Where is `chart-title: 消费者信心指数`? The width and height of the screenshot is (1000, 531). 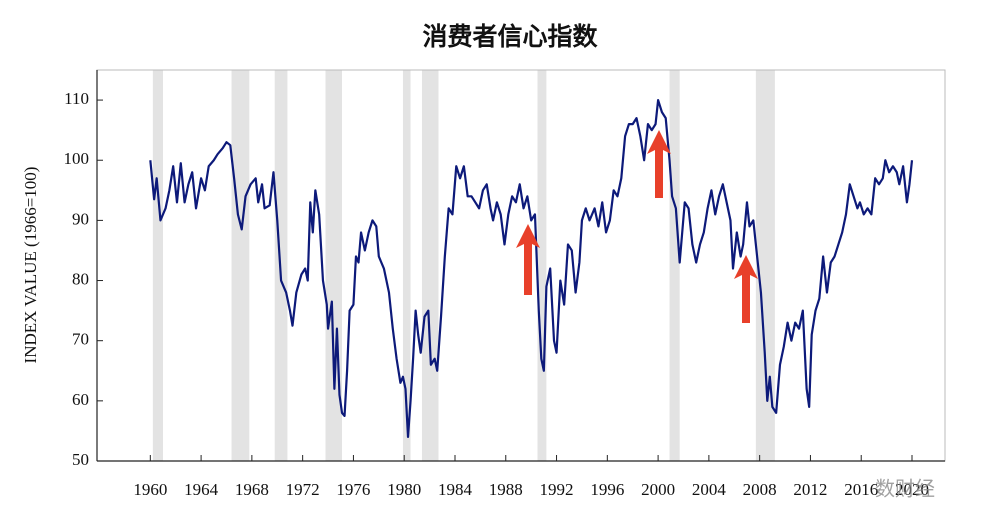 chart-title: 消费者信心指数 is located at coordinates (510, 36).